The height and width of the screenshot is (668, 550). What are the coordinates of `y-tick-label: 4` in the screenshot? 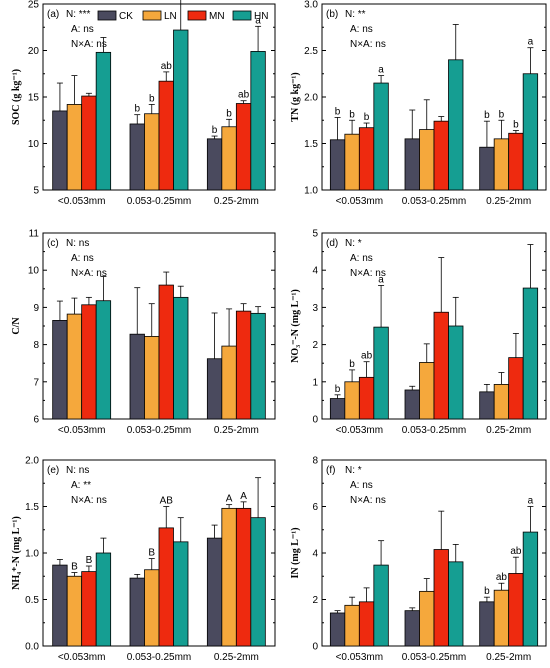 It's located at (315, 554).